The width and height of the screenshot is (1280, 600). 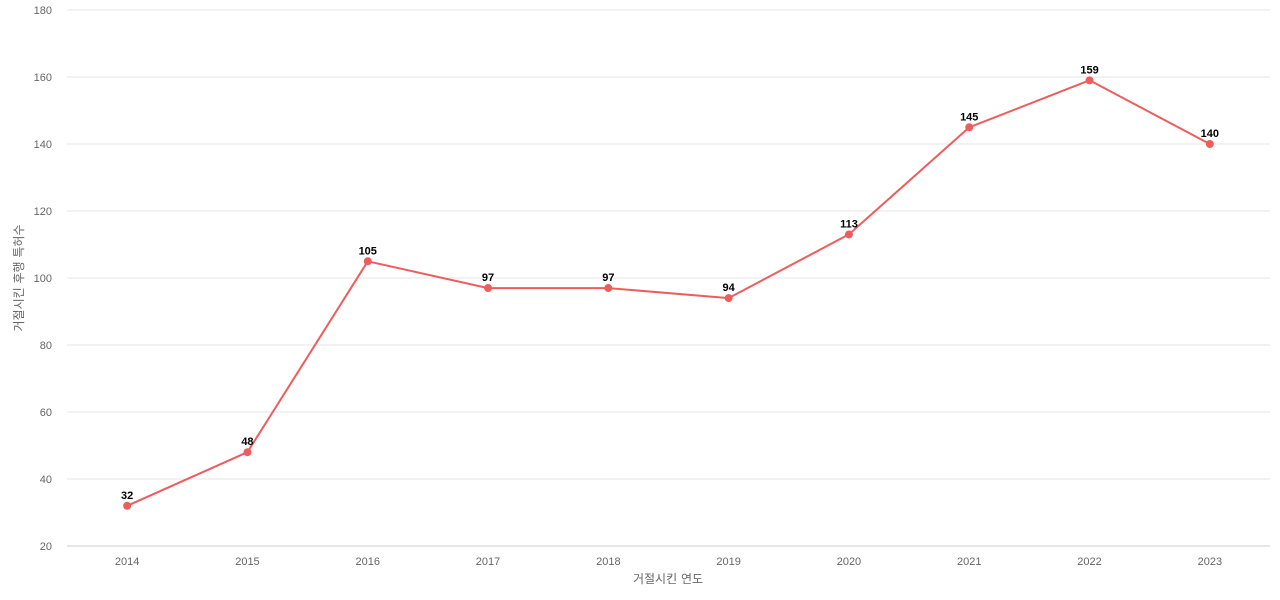 What do you see at coordinates (488, 562) in the screenshot?
I see `x-tick-label-2017: 2017` at bounding box center [488, 562].